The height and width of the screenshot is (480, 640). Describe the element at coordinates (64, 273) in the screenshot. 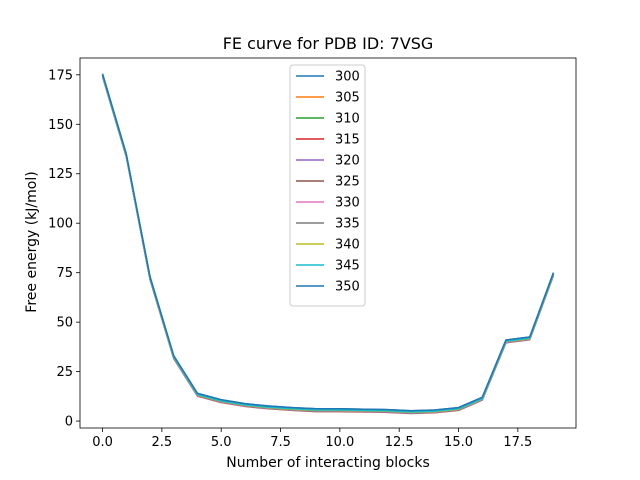

I see `y-tick-label: 75` at that location.